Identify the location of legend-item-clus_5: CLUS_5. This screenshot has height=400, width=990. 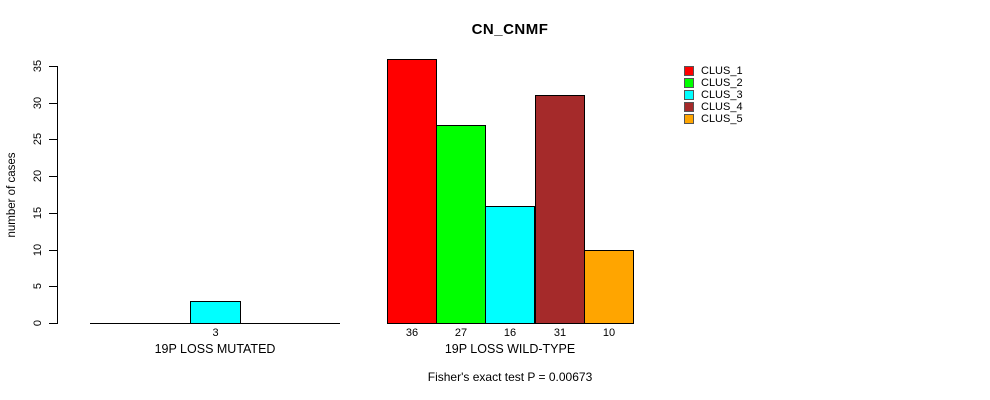
(713, 119).